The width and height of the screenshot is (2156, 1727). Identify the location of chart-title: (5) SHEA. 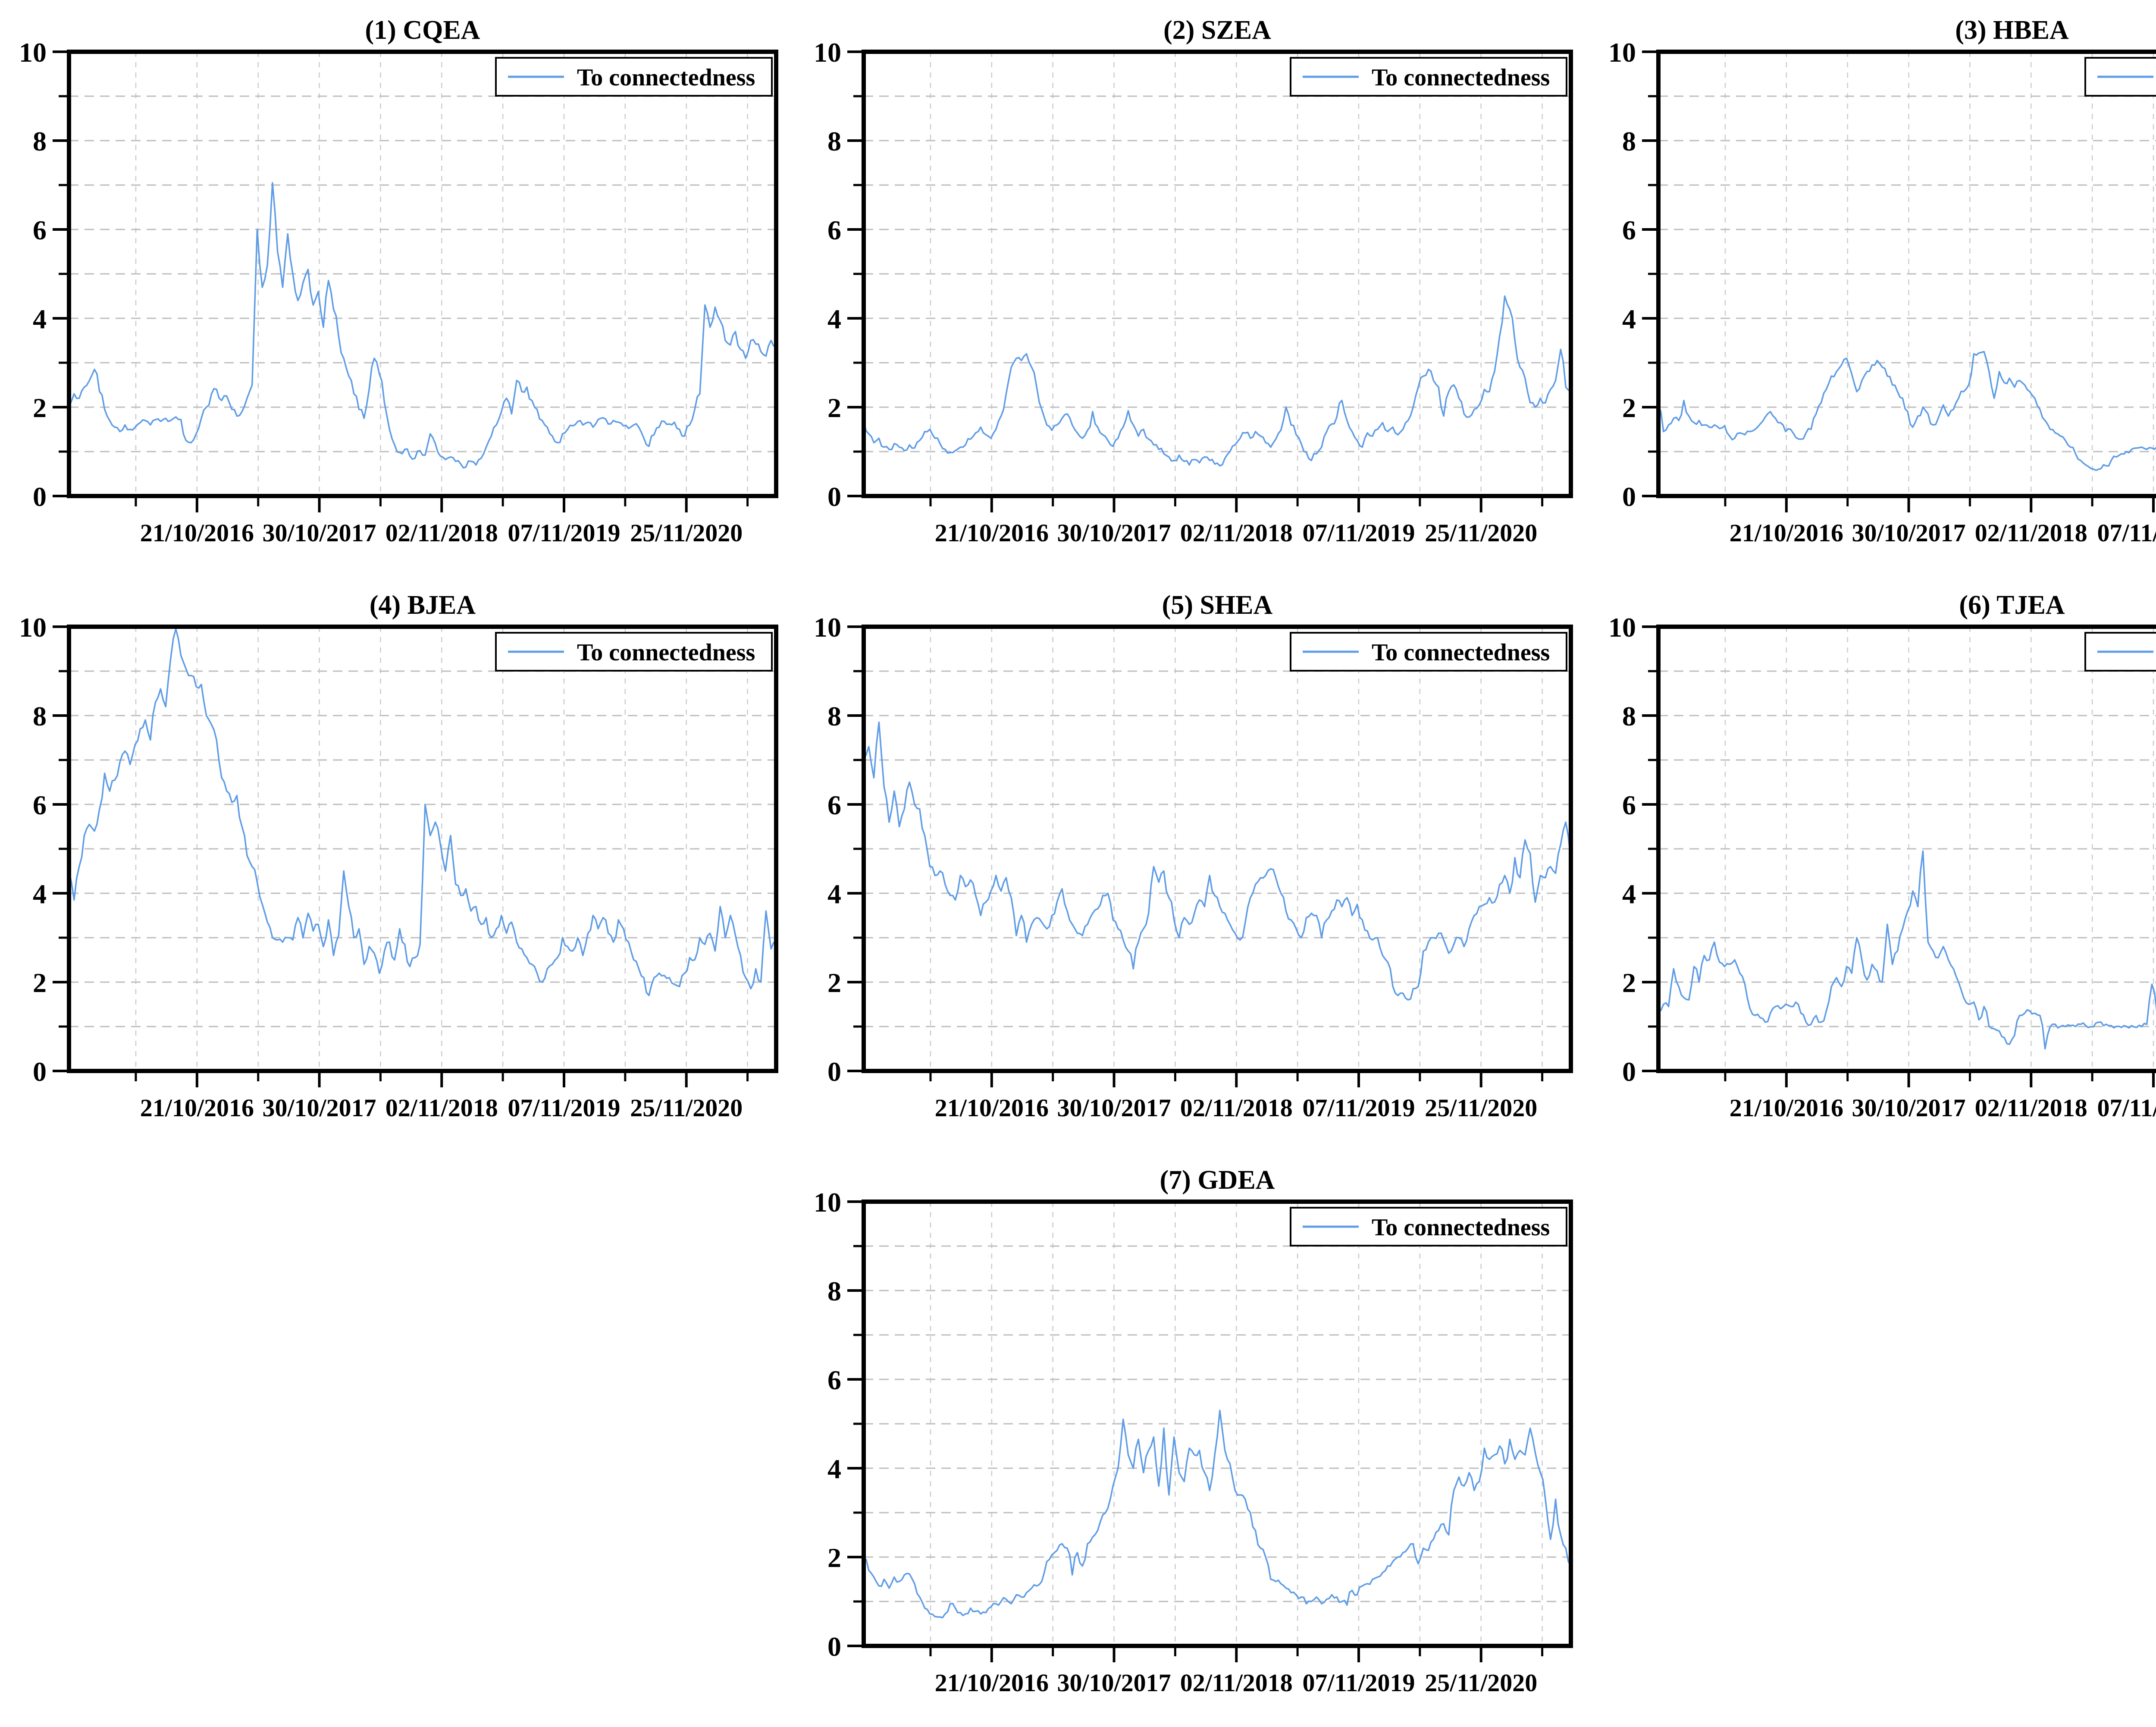
(1217, 605).